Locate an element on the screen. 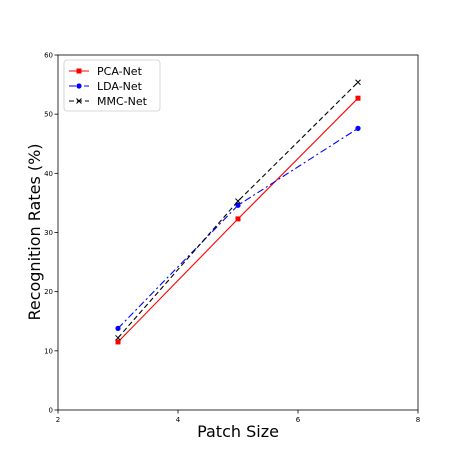 Image resolution: width=465 pixels, height=462 pixels. y-tick-label: 20 is located at coordinates (48, 292).